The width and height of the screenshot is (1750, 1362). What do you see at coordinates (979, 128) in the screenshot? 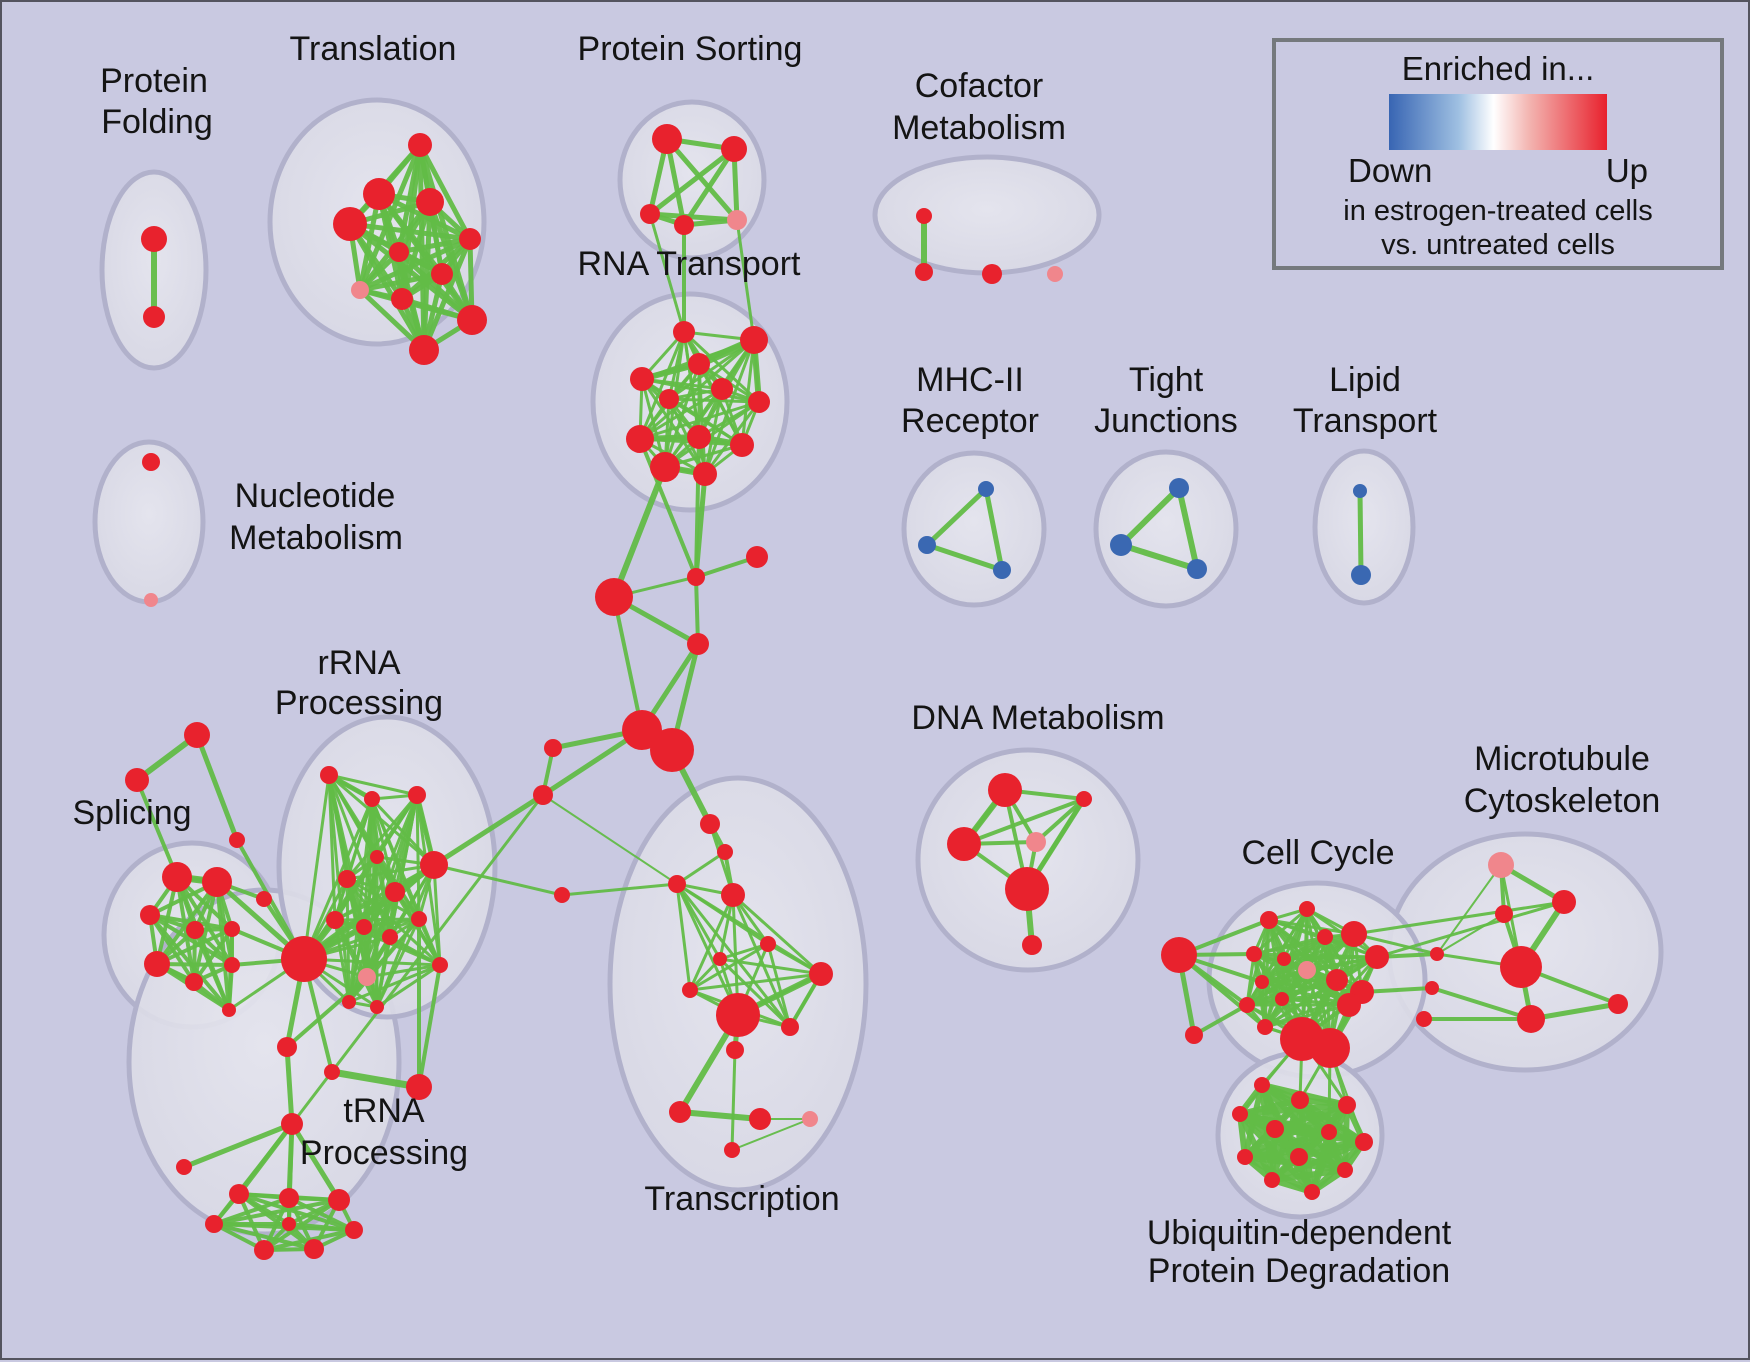
I see `cluster-label-cofactor-metabolism: Metabolism` at bounding box center [979, 128].